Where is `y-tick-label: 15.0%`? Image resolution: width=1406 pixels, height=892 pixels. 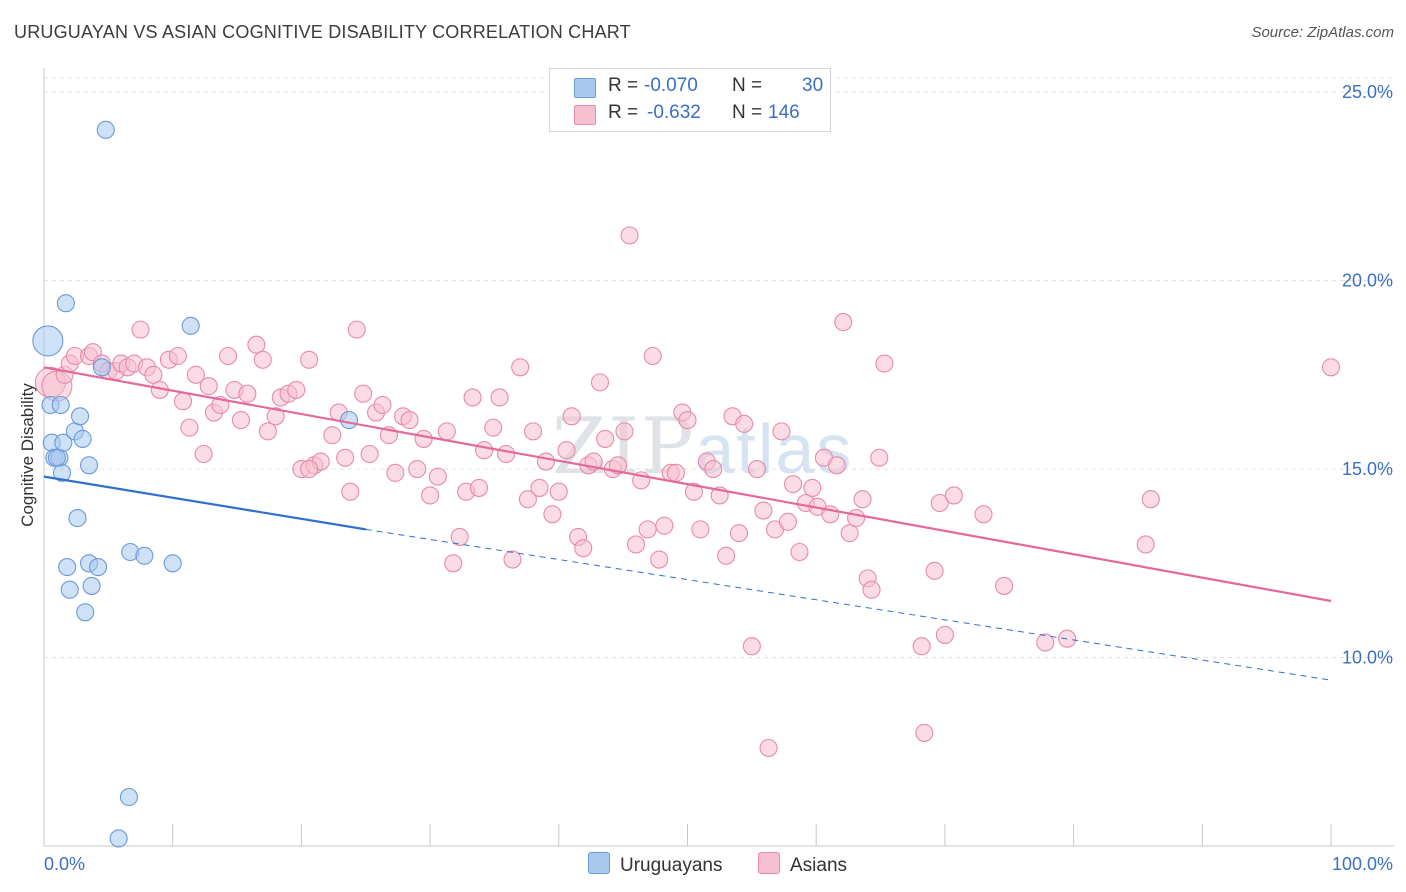
y-tick-label: 15.0% is located at coordinates (1367, 469).